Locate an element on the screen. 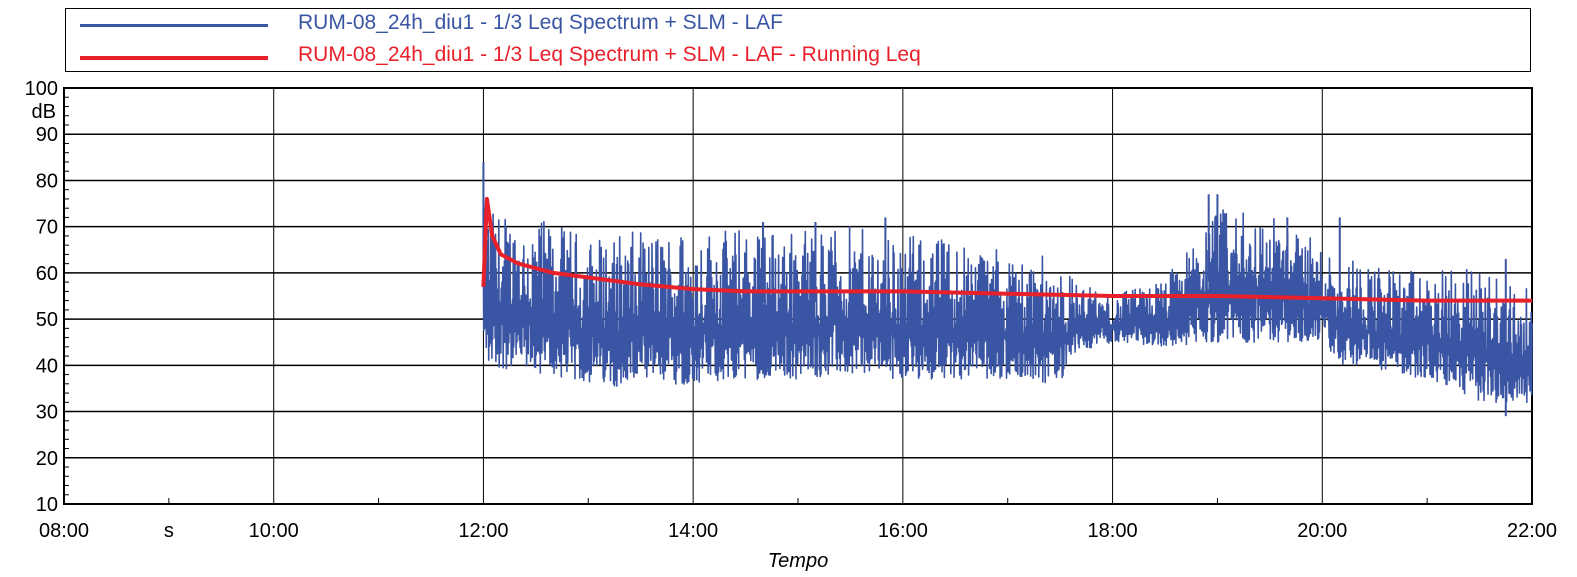 The image size is (1577, 577). x-tick-label-3: 12:00 is located at coordinates (483, 531).